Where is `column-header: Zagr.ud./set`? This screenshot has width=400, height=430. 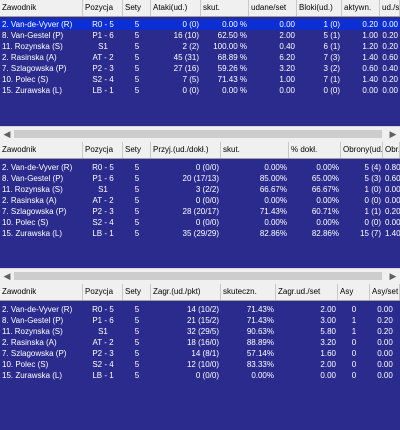
column-header: Zagr.ud./set is located at coordinates (307, 292).